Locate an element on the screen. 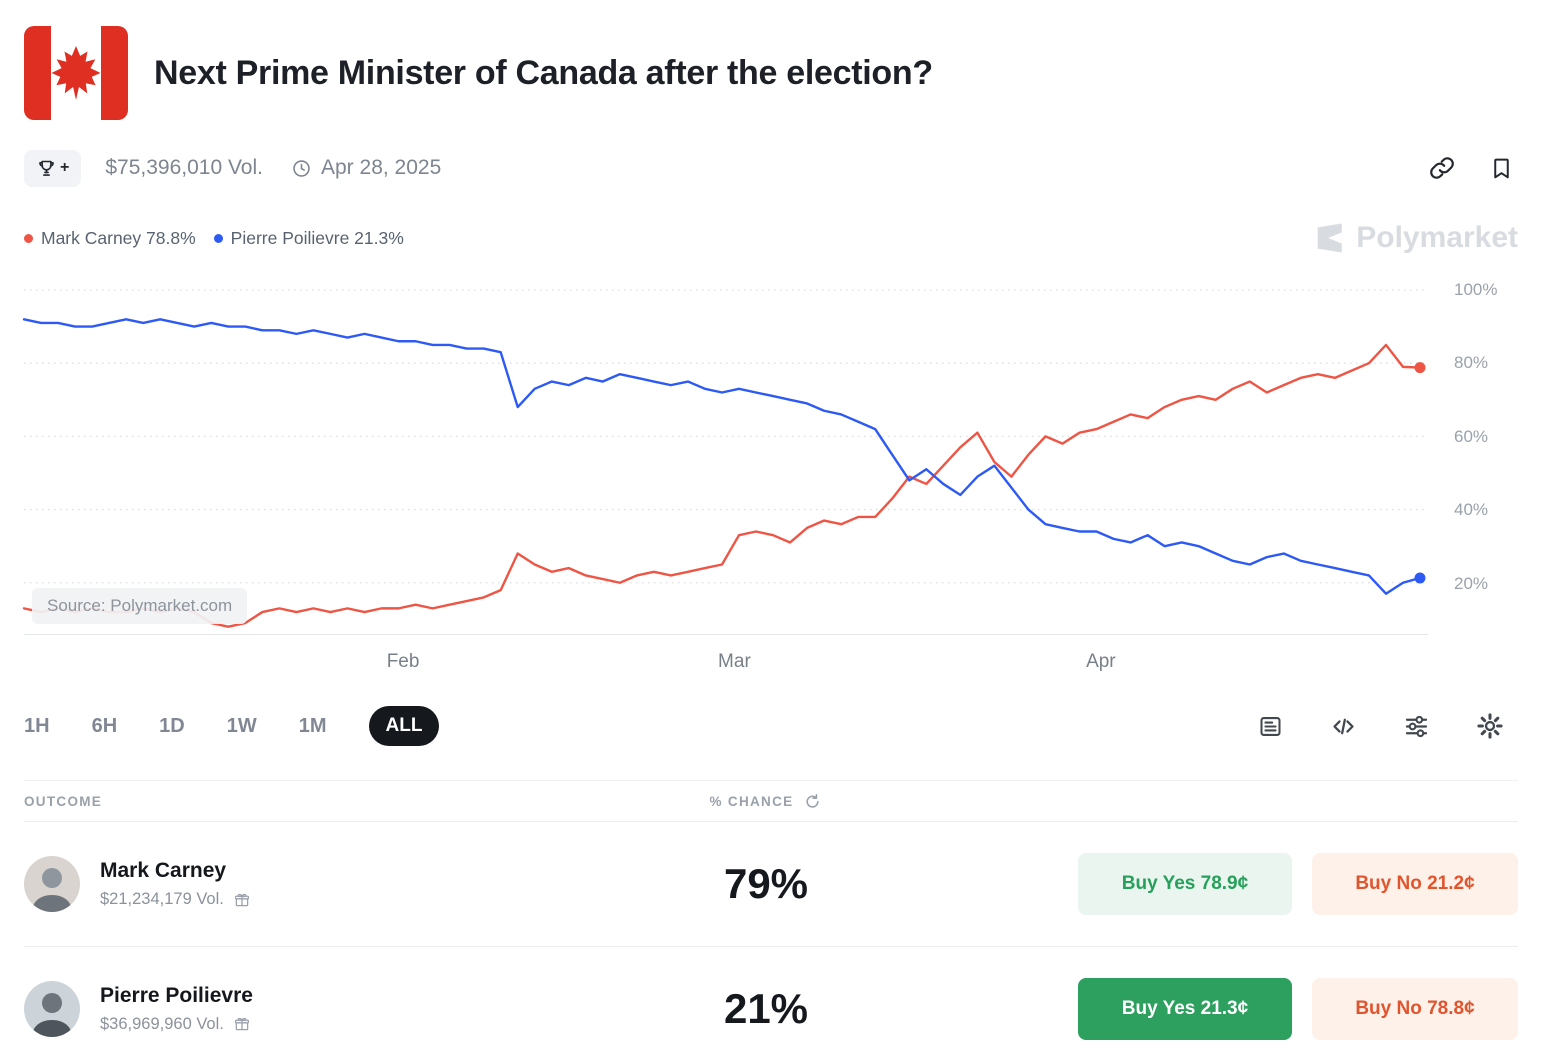 The width and height of the screenshot is (1542, 1064). y-axis-label: 80% is located at coordinates (1471, 363).